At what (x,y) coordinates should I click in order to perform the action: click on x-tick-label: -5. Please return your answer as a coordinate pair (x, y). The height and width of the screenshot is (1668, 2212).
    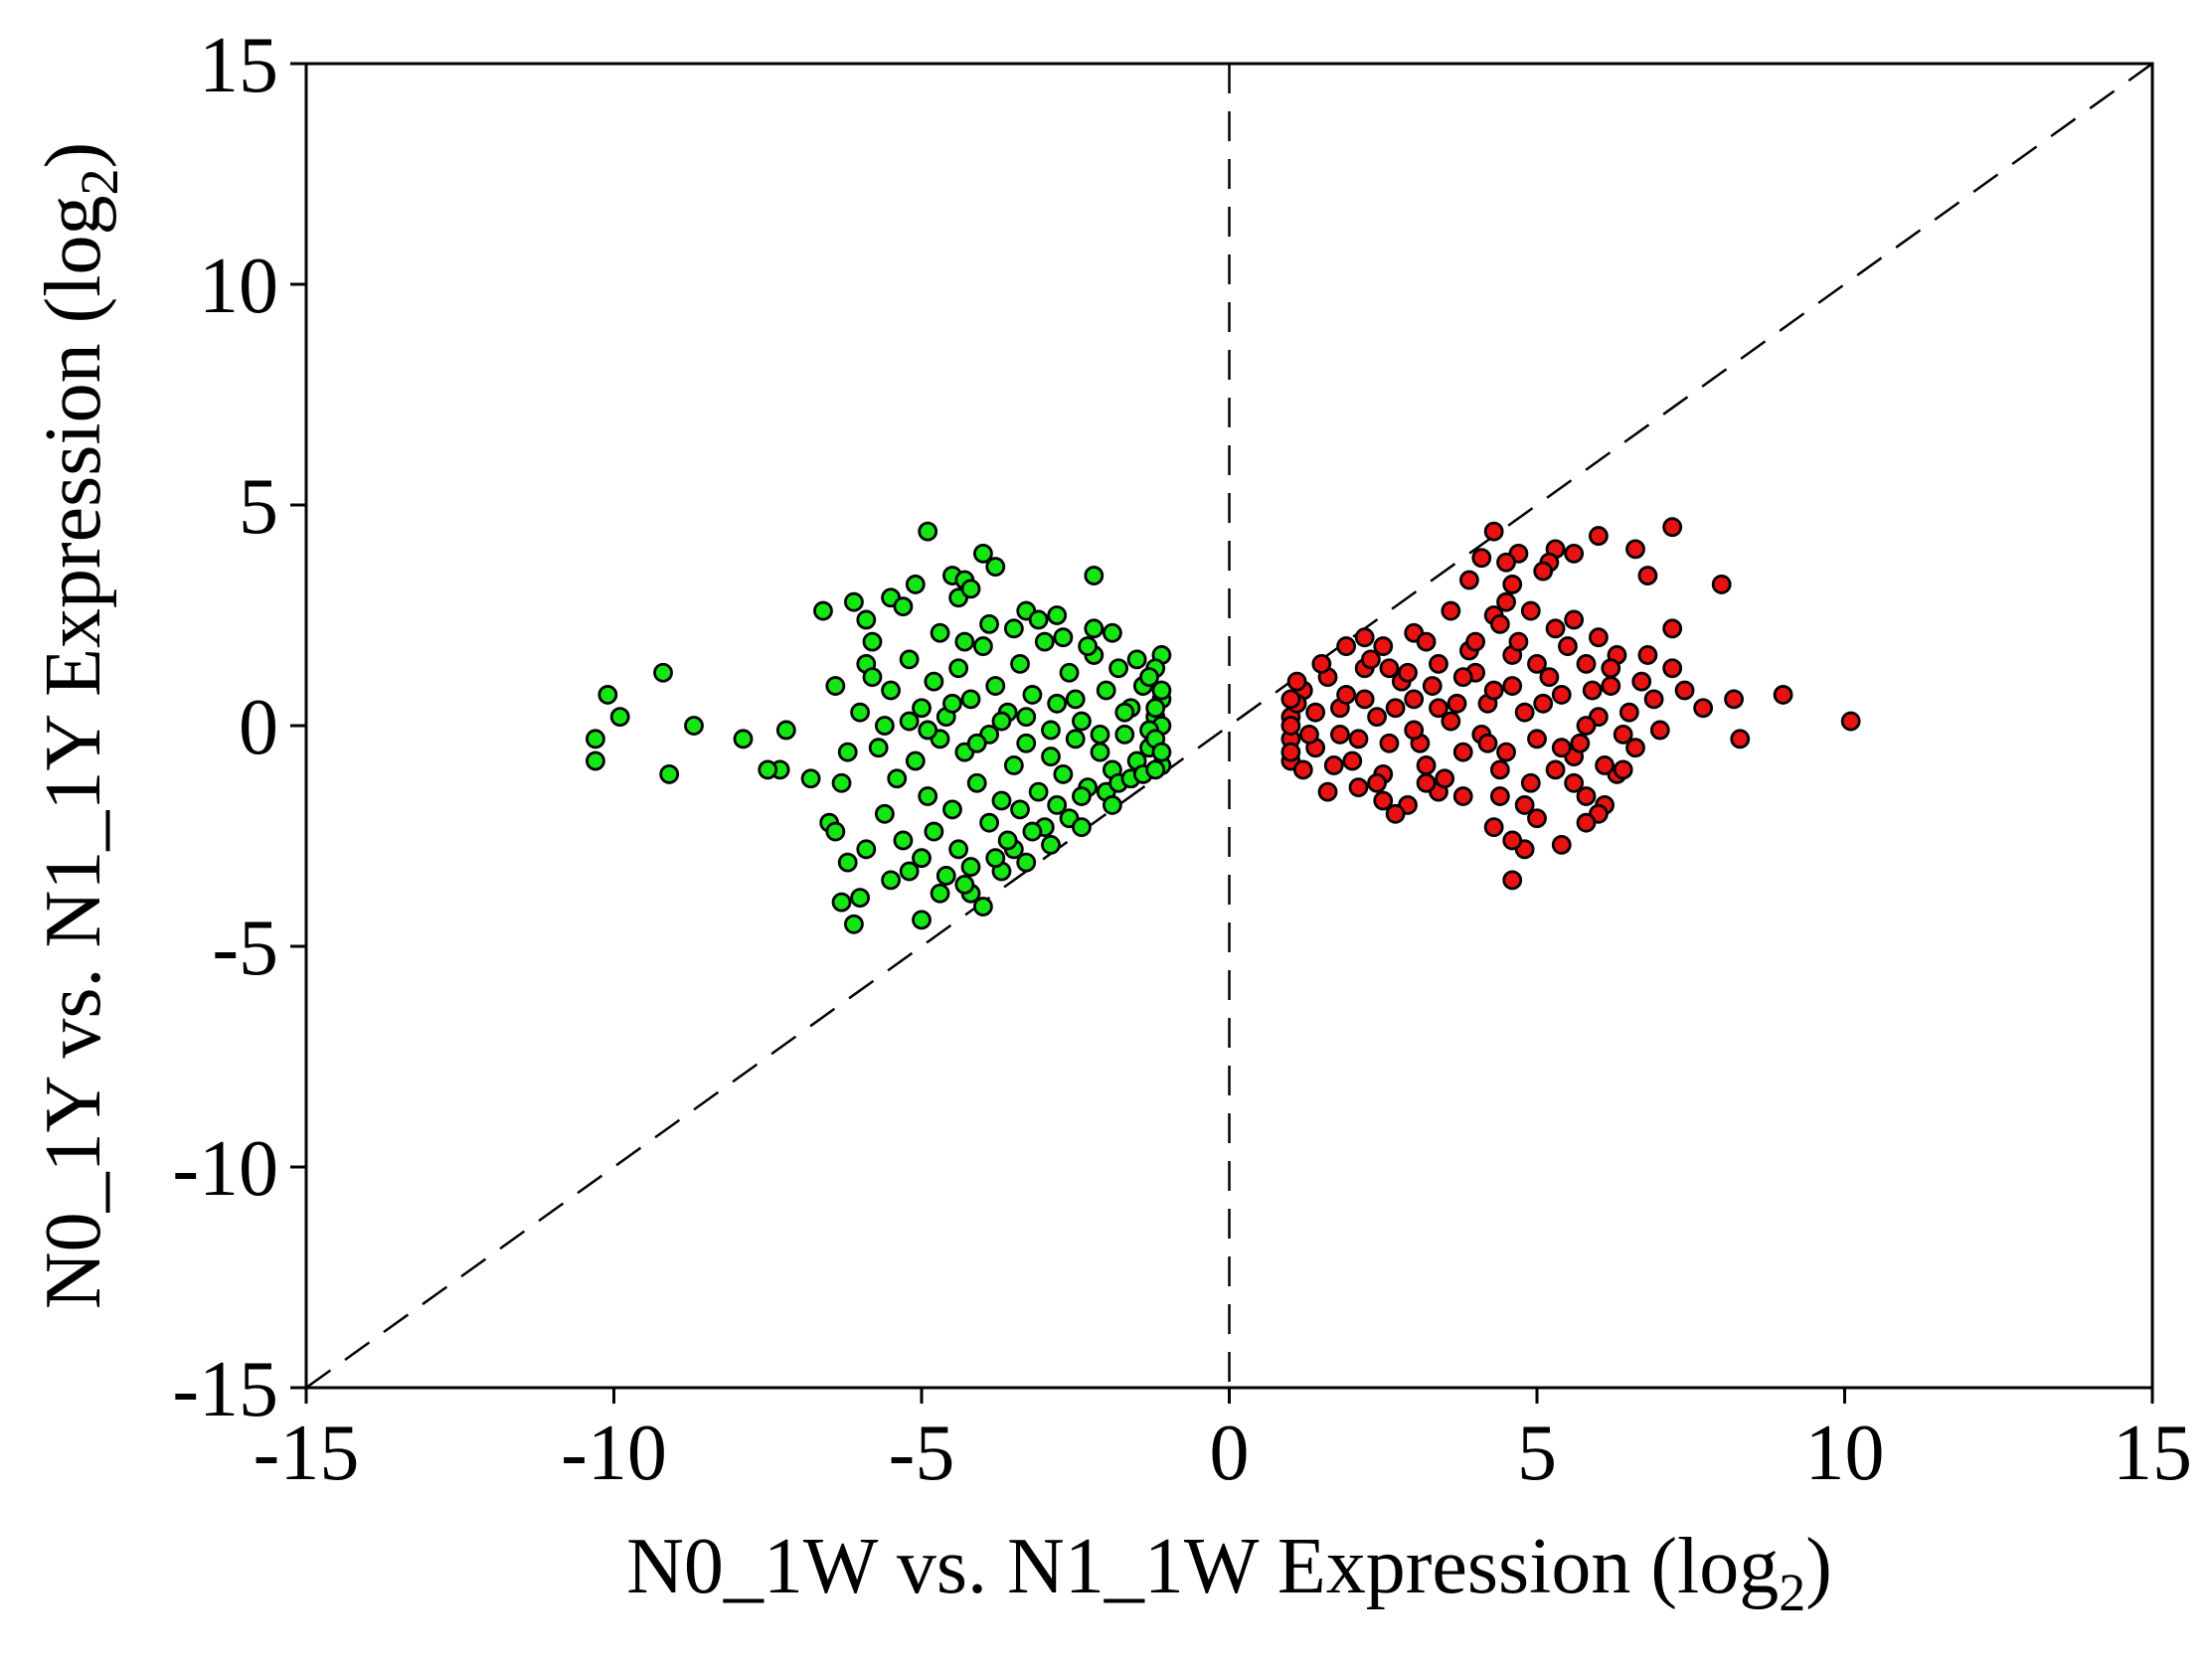
    Looking at the image, I should click on (922, 1453).